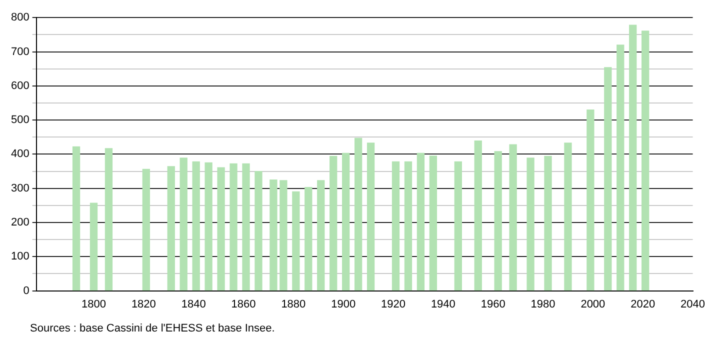 The image size is (710, 340). Describe the element at coordinates (20, 154) in the screenshot. I see `y-tick-label: 400` at that location.